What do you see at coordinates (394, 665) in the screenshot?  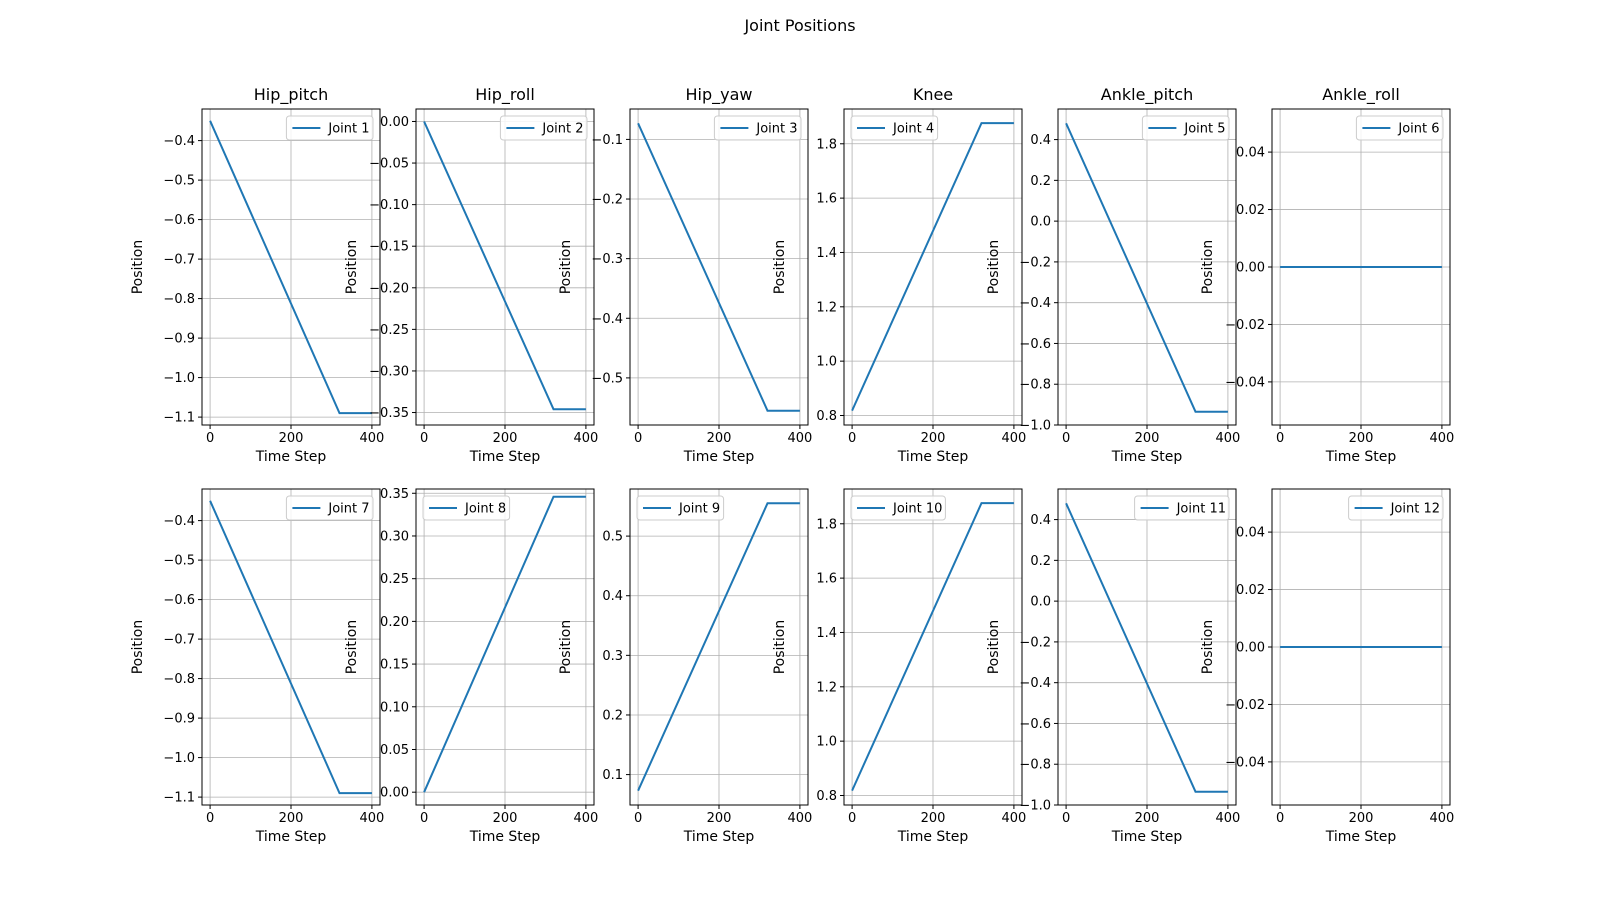 I see `y-tick-label: 0.15` at bounding box center [394, 665].